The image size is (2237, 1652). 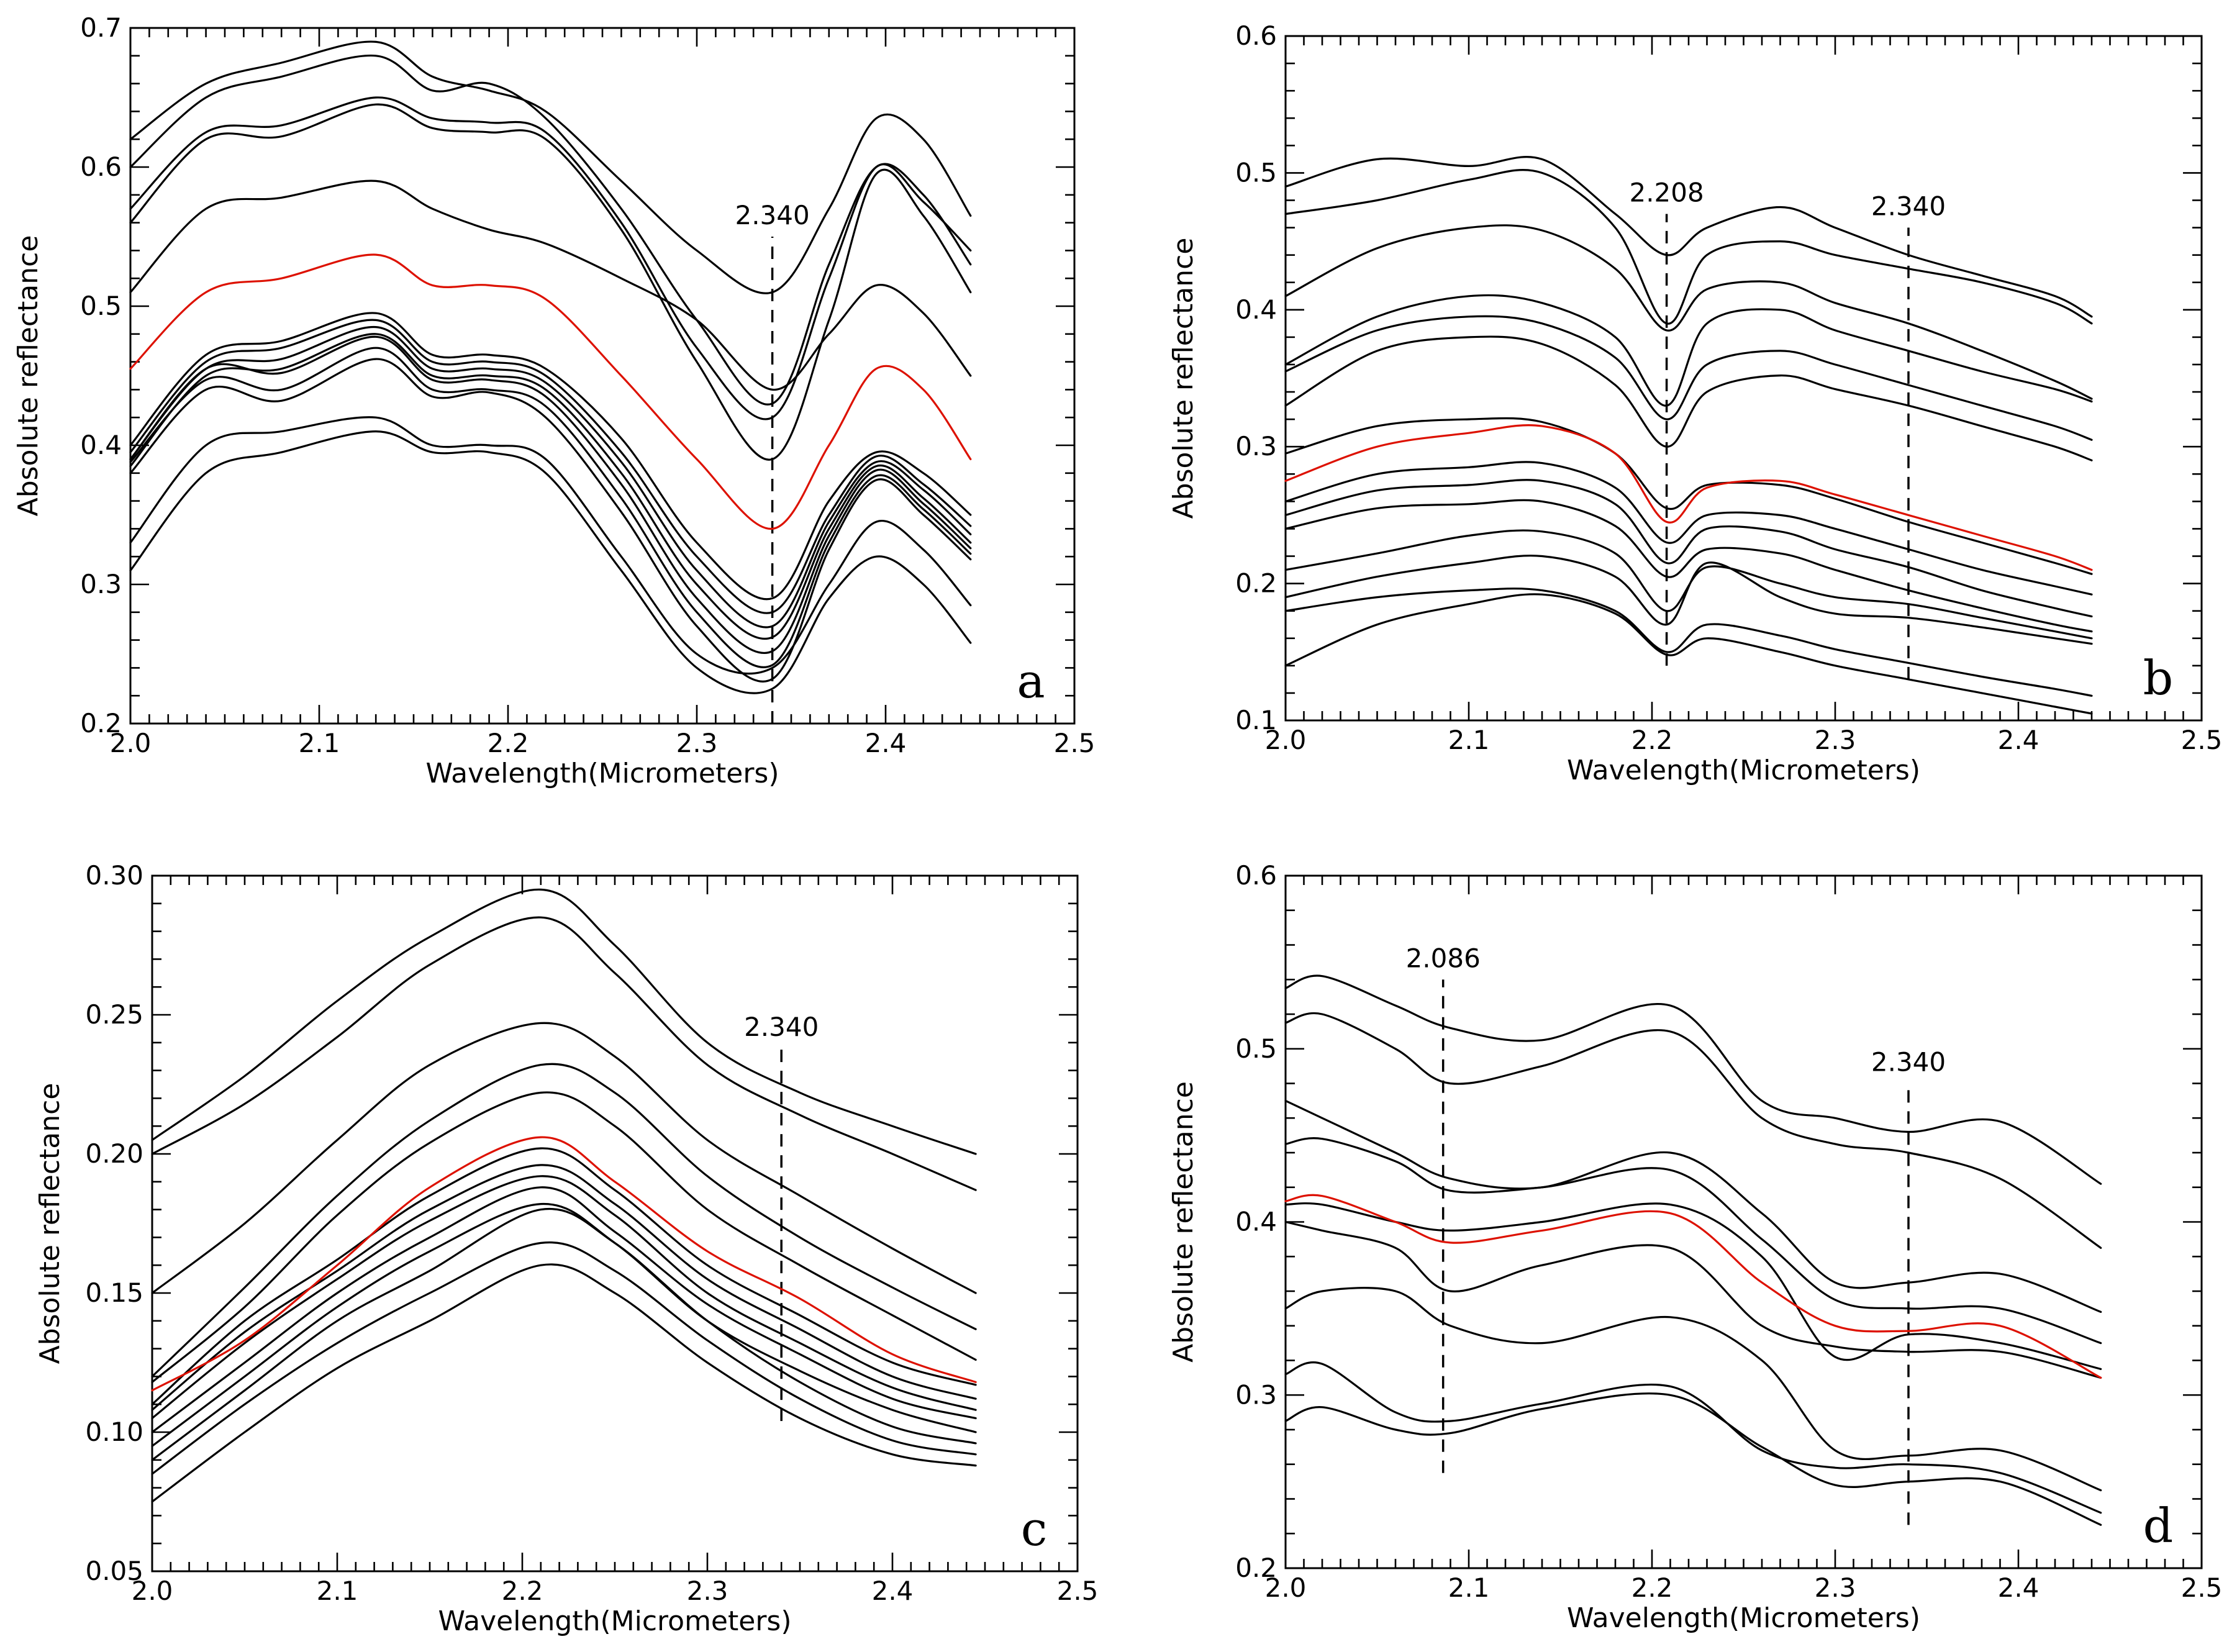 I want to click on panel-letter: b, so click(x=2158, y=678).